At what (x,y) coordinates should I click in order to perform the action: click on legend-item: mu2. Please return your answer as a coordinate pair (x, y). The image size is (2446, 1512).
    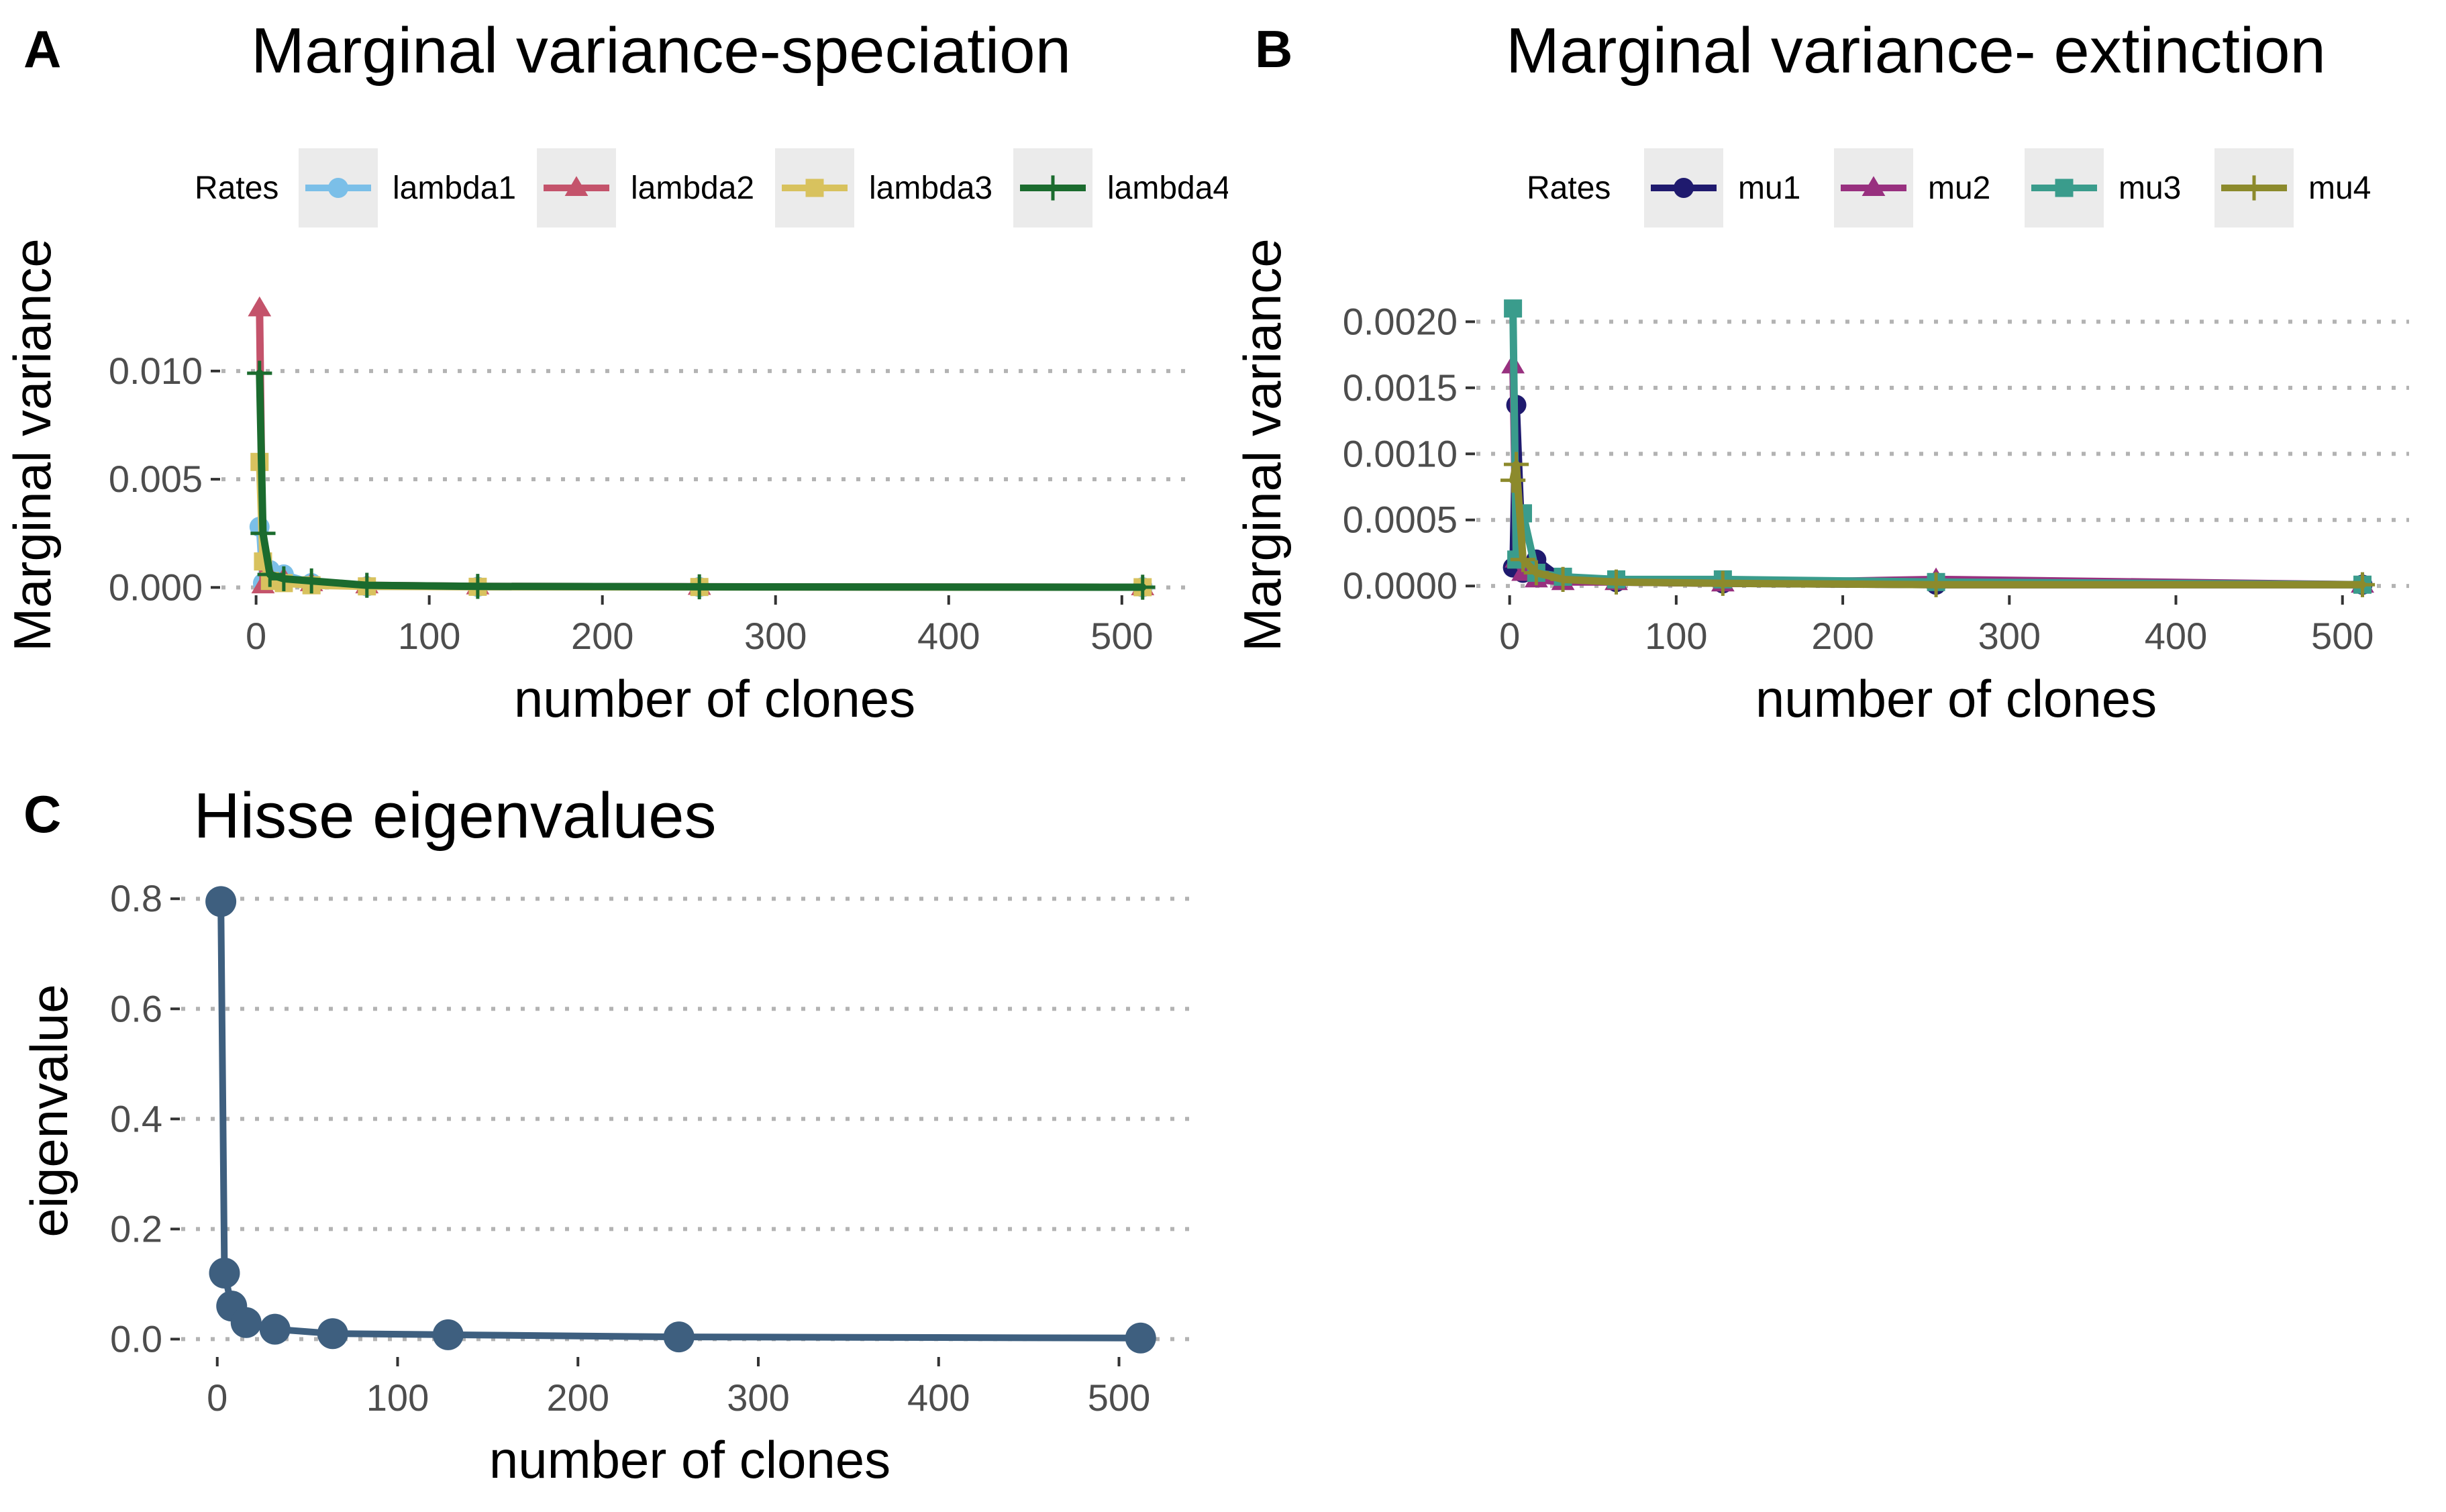
    Looking at the image, I should click on (1912, 188).